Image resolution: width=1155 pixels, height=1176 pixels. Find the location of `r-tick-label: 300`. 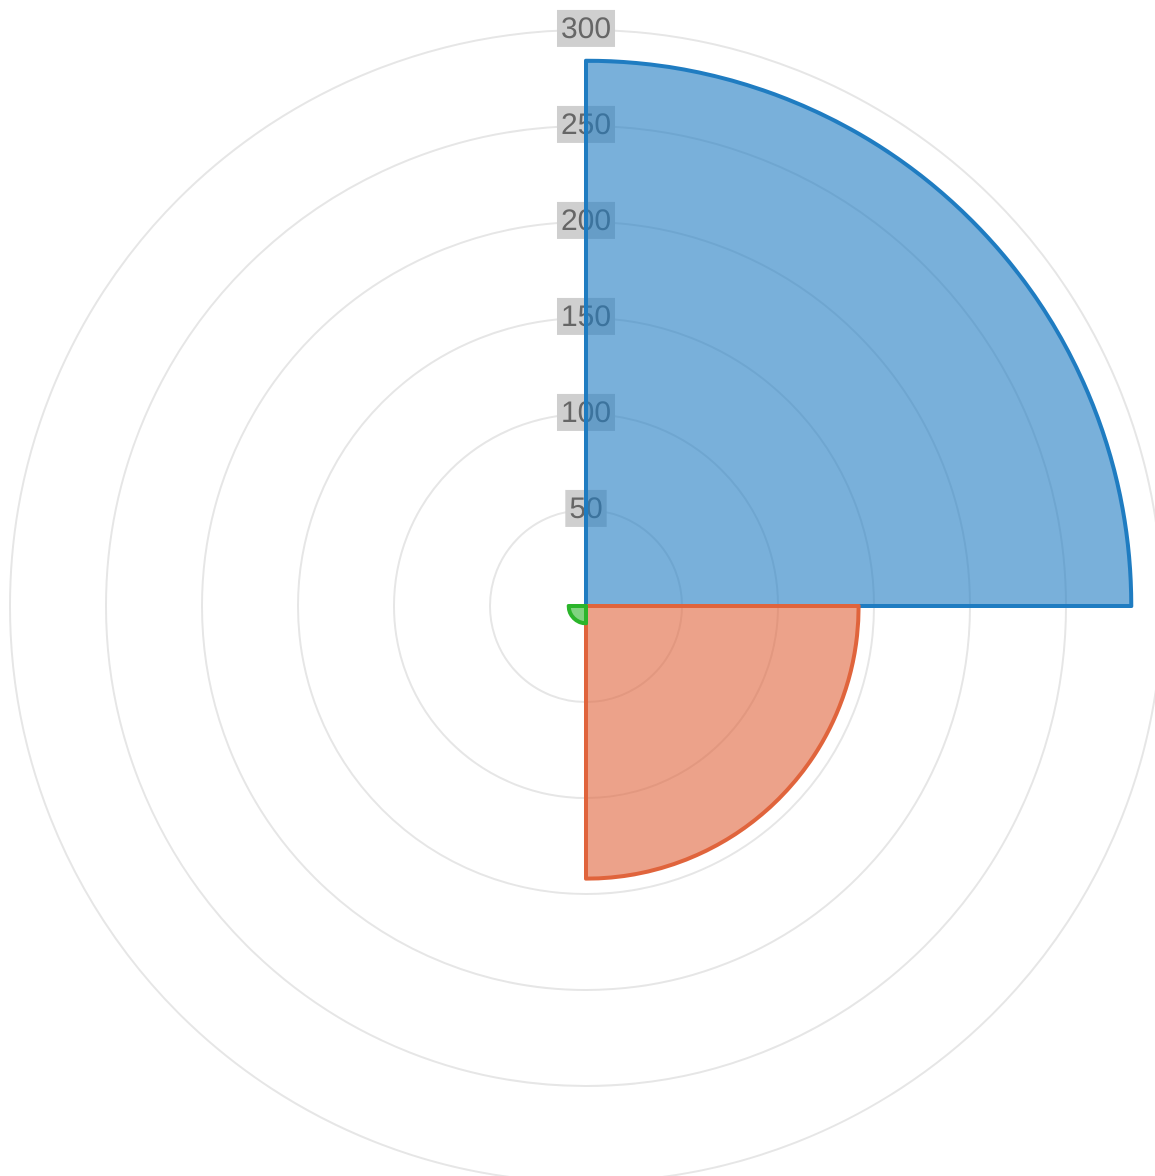

r-tick-label: 300 is located at coordinates (586, 28).